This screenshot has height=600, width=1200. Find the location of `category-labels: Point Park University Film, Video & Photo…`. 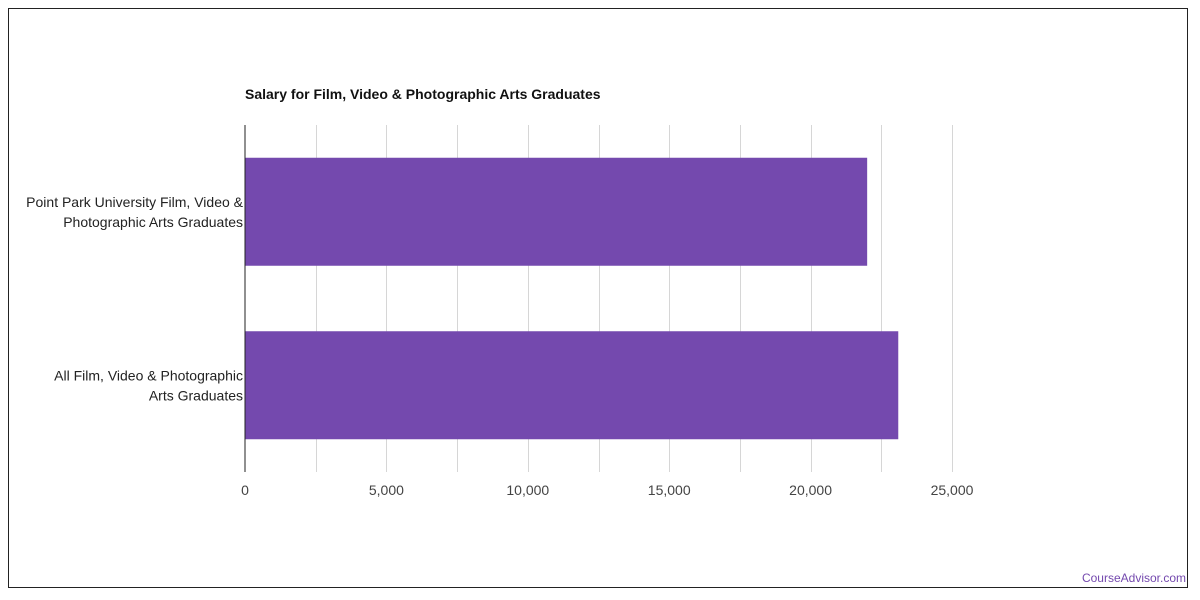

category-labels: Point Park University Film, Video & Photo… is located at coordinates (134, 299).